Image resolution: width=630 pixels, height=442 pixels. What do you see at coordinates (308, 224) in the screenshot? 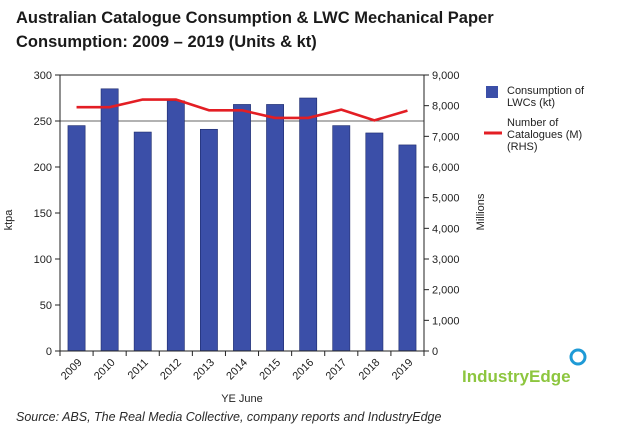
I see `bar-2016` at bounding box center [308, 224].